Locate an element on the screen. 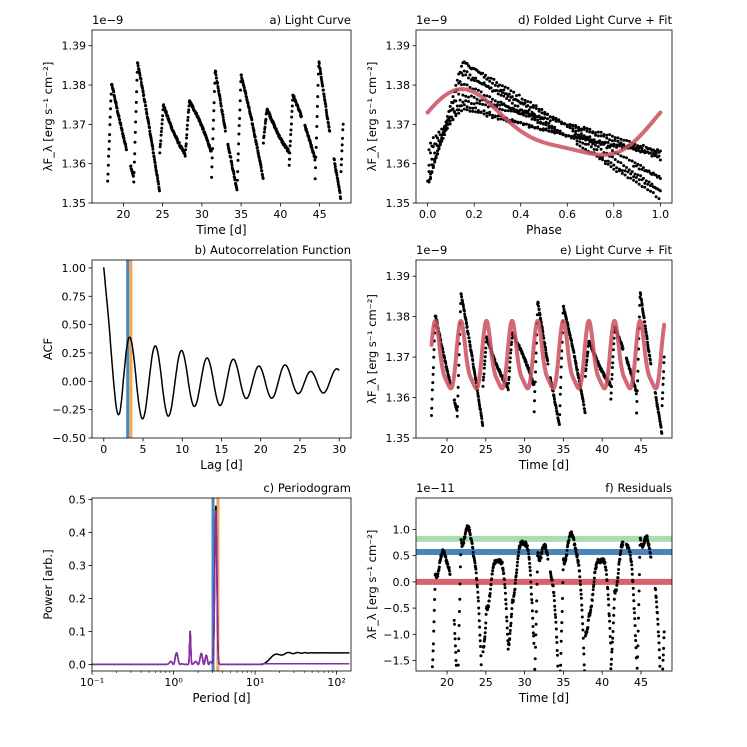  x-tick-label: 15 is located at coordinates (222, 449).